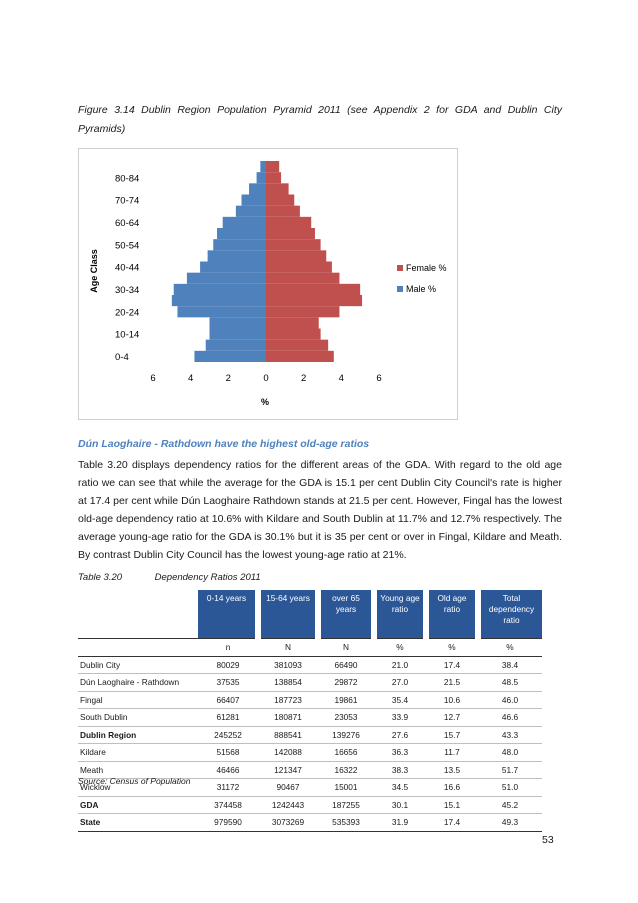 Image resolution: width=638 pixels, height=903 pixels. Describe the element at coordinates (138, 787) in the screenshot. I see `row-label: Wicklow` at that location.